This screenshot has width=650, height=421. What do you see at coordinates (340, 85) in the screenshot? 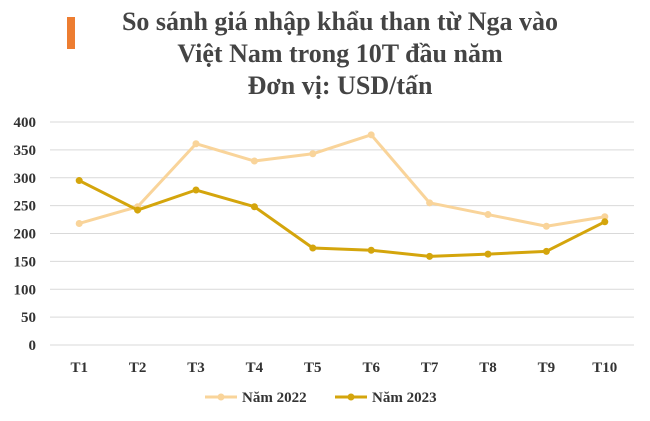
I see `chart-title-line-3: Đơn vị: USD/tấn` at bounding box center [340, 85].